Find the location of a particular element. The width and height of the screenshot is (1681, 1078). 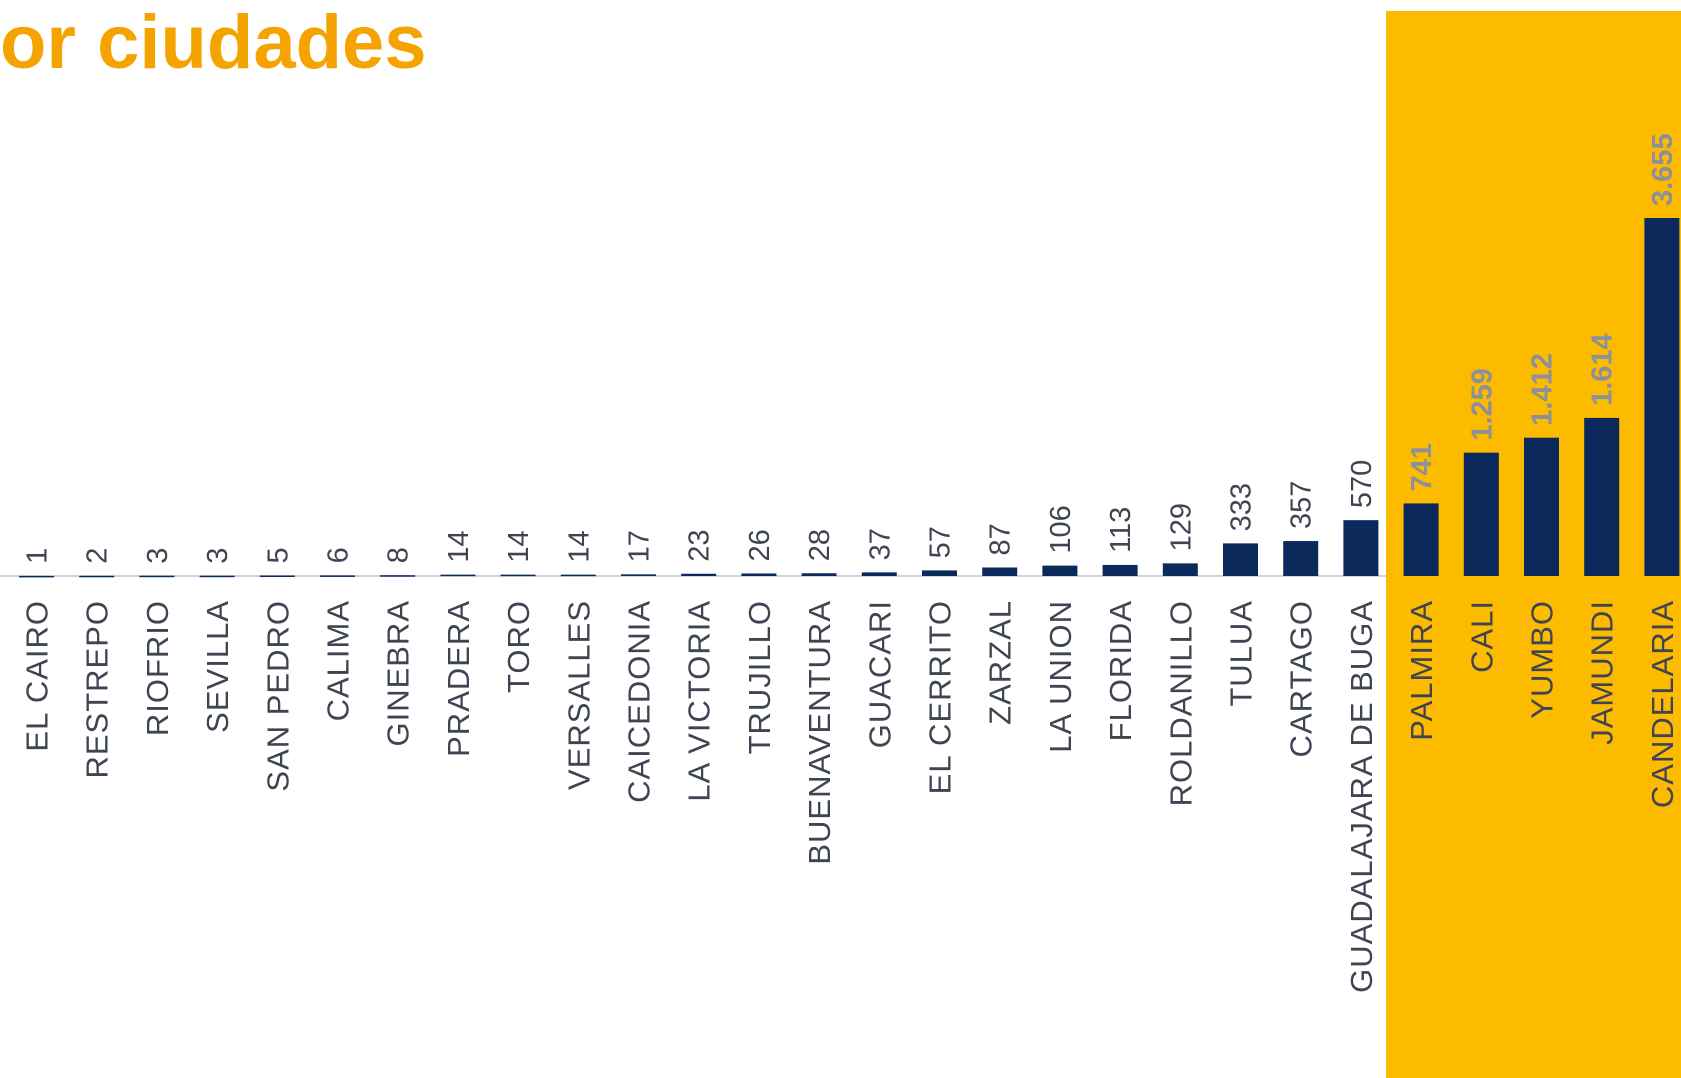

x-tick-label: EL CAIRO is located at coordinates (37, 676).